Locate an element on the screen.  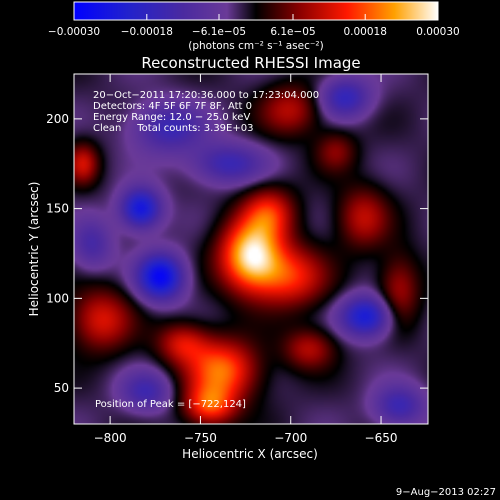
colorbar-tick-label: −6.1e−05 is located at coordinates (219, 32).